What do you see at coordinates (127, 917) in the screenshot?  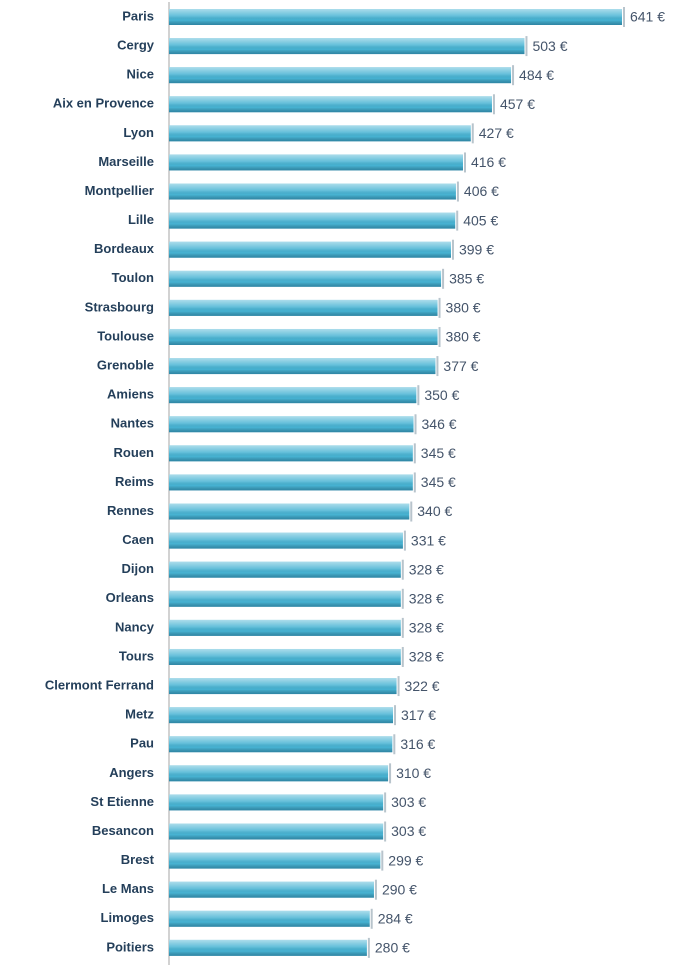 I see `category-label: Limoges` at bounding box center [127, 917].